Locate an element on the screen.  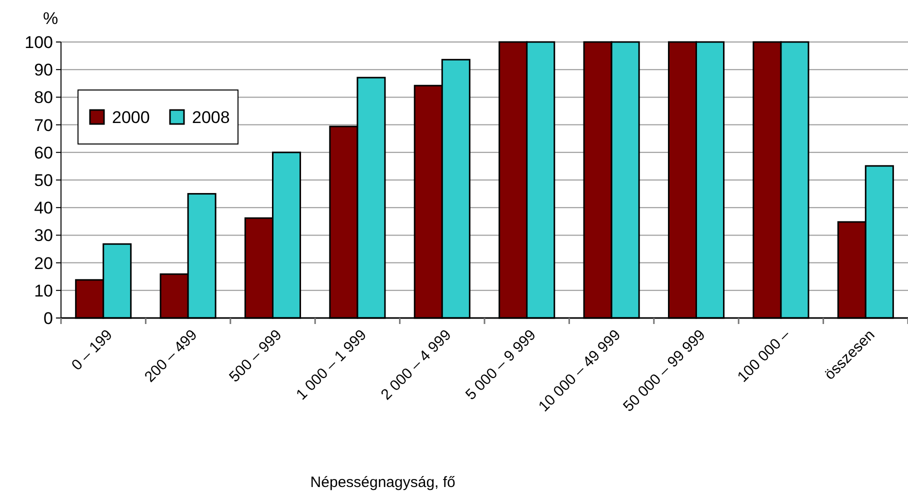
legend-label: 2008 is located at coordinates (211, 117).